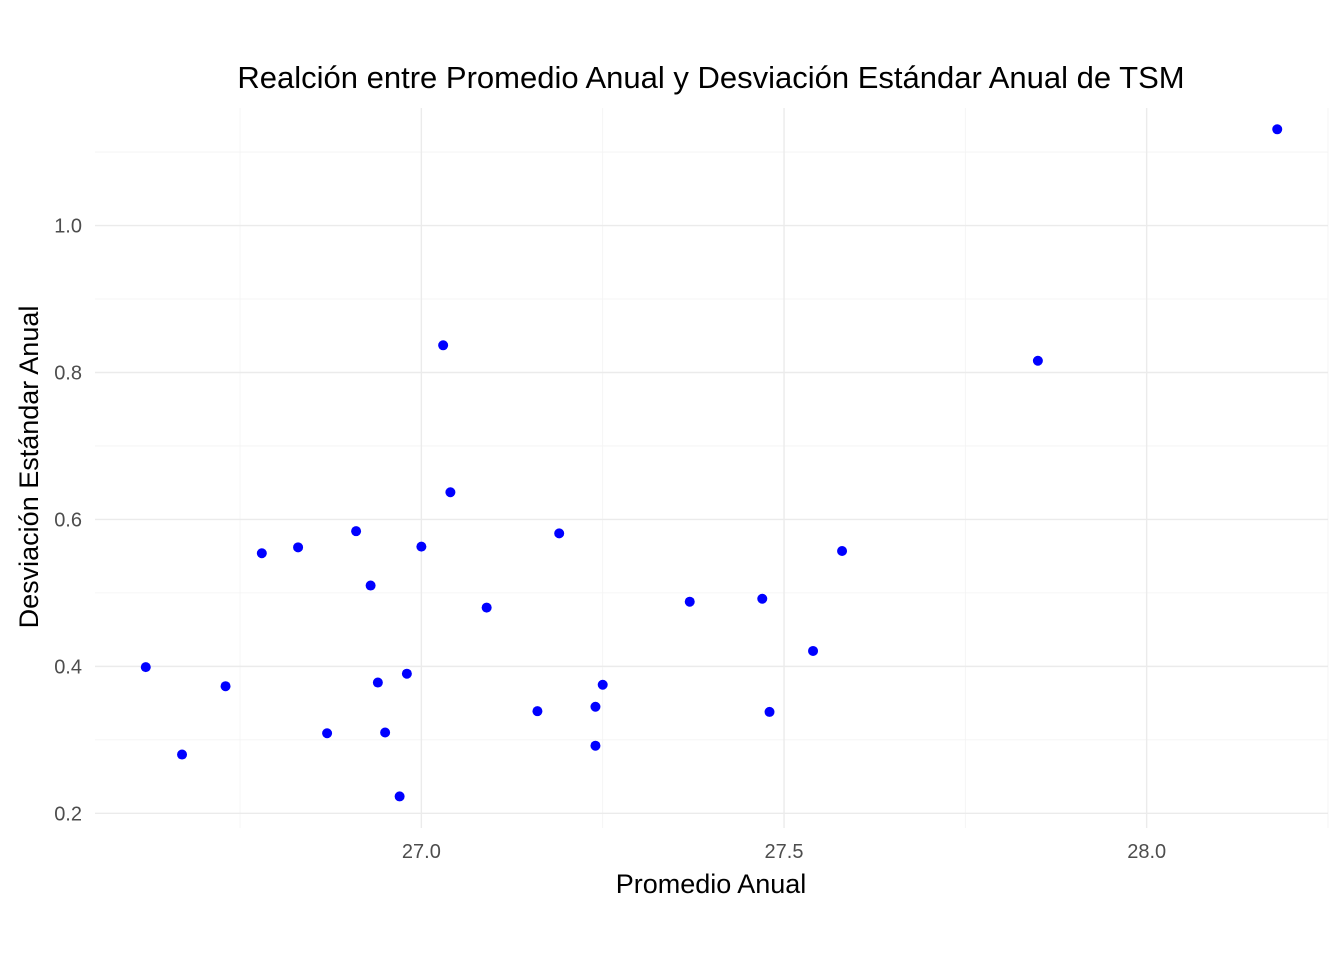 The width and height of the screenshot is (1344, 960). I want to click on y-tick-label: 0.6, so click(68, 520).